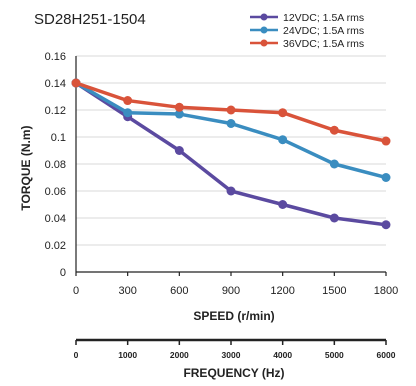 This screenshot has height=386, width=416. What do you see at coordinates (323, 44) in the screenshot?
I see `legend-label-3: 36VDC; 1.5A rms` at bounding box center [323, 44].